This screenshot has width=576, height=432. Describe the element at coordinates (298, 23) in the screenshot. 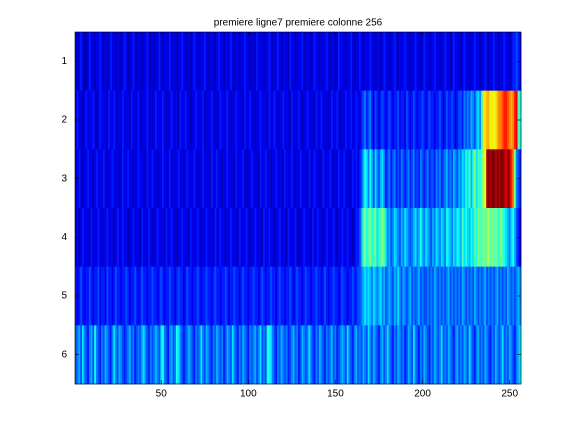

I see `chart-title: premiere ligne7 premiere colonne 256` at that location.